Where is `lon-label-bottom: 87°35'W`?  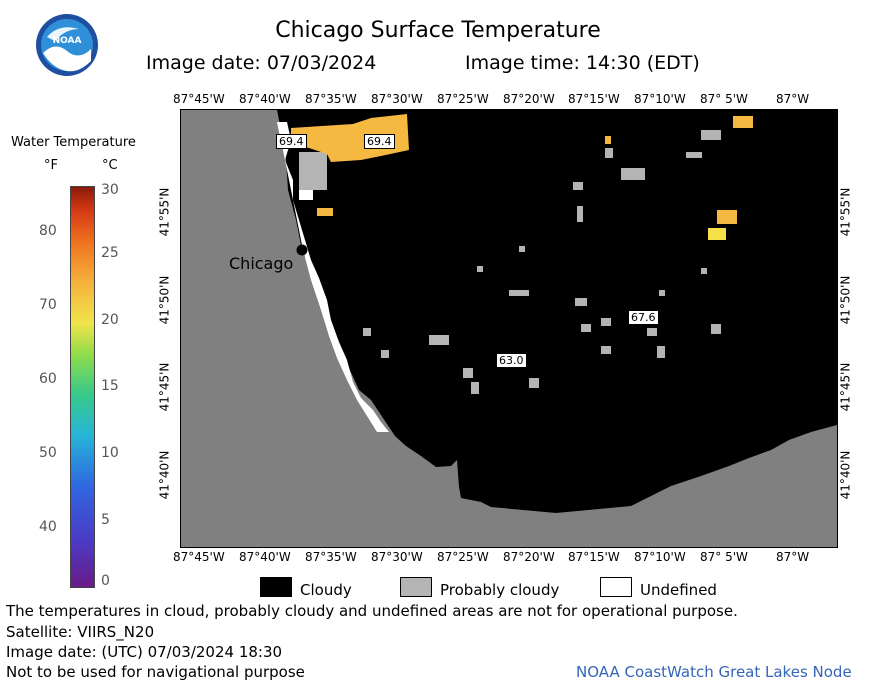
lon-label-bottom: 87°35'W is located at coordinates (331, 557).